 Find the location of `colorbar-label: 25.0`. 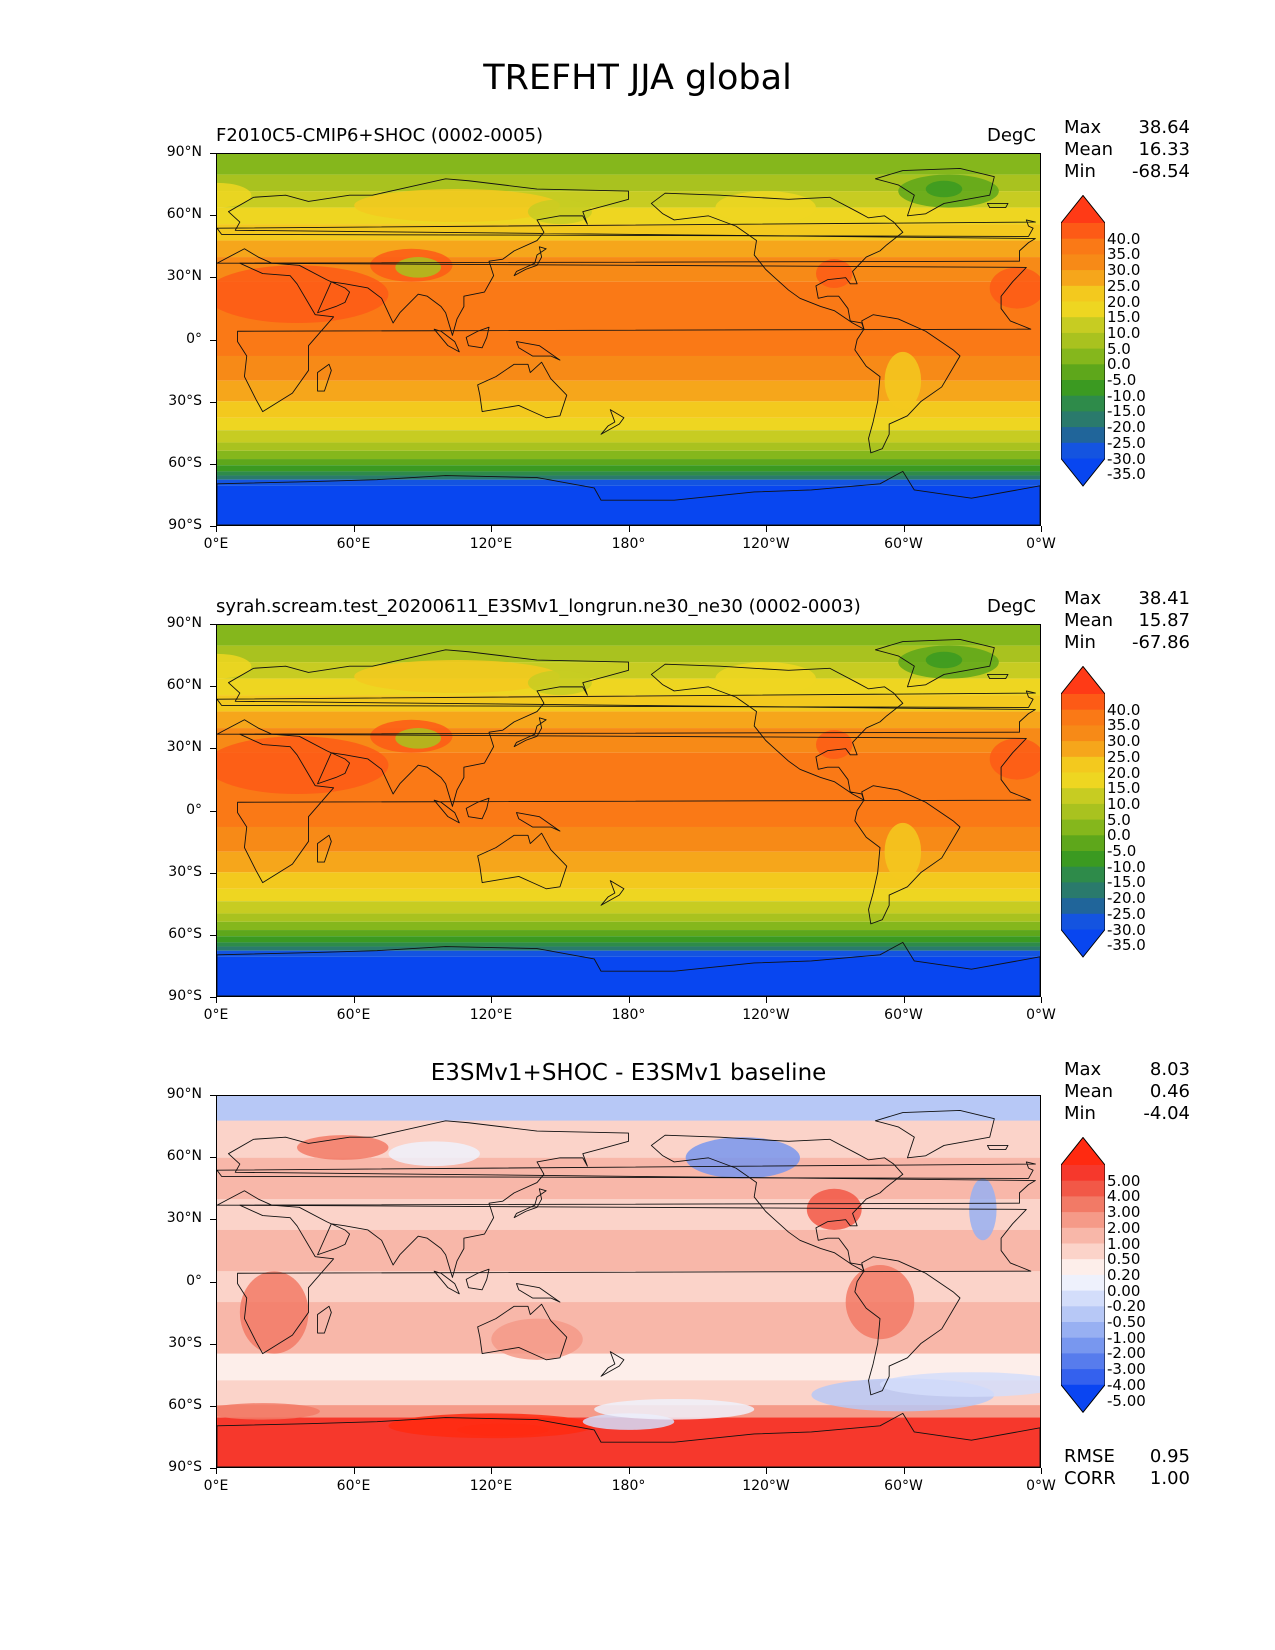

colorbar-label: 25.0 is located at coordinates (1124, 756).